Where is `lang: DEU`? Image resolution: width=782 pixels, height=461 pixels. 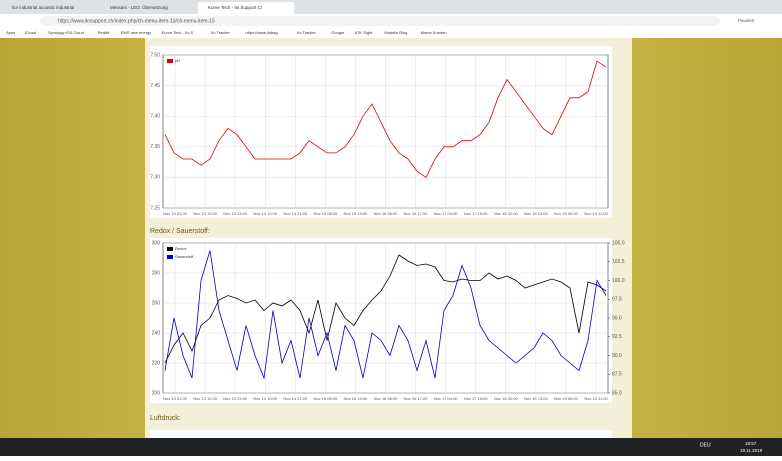
lang: DEU is located at coordinates (705, 445).